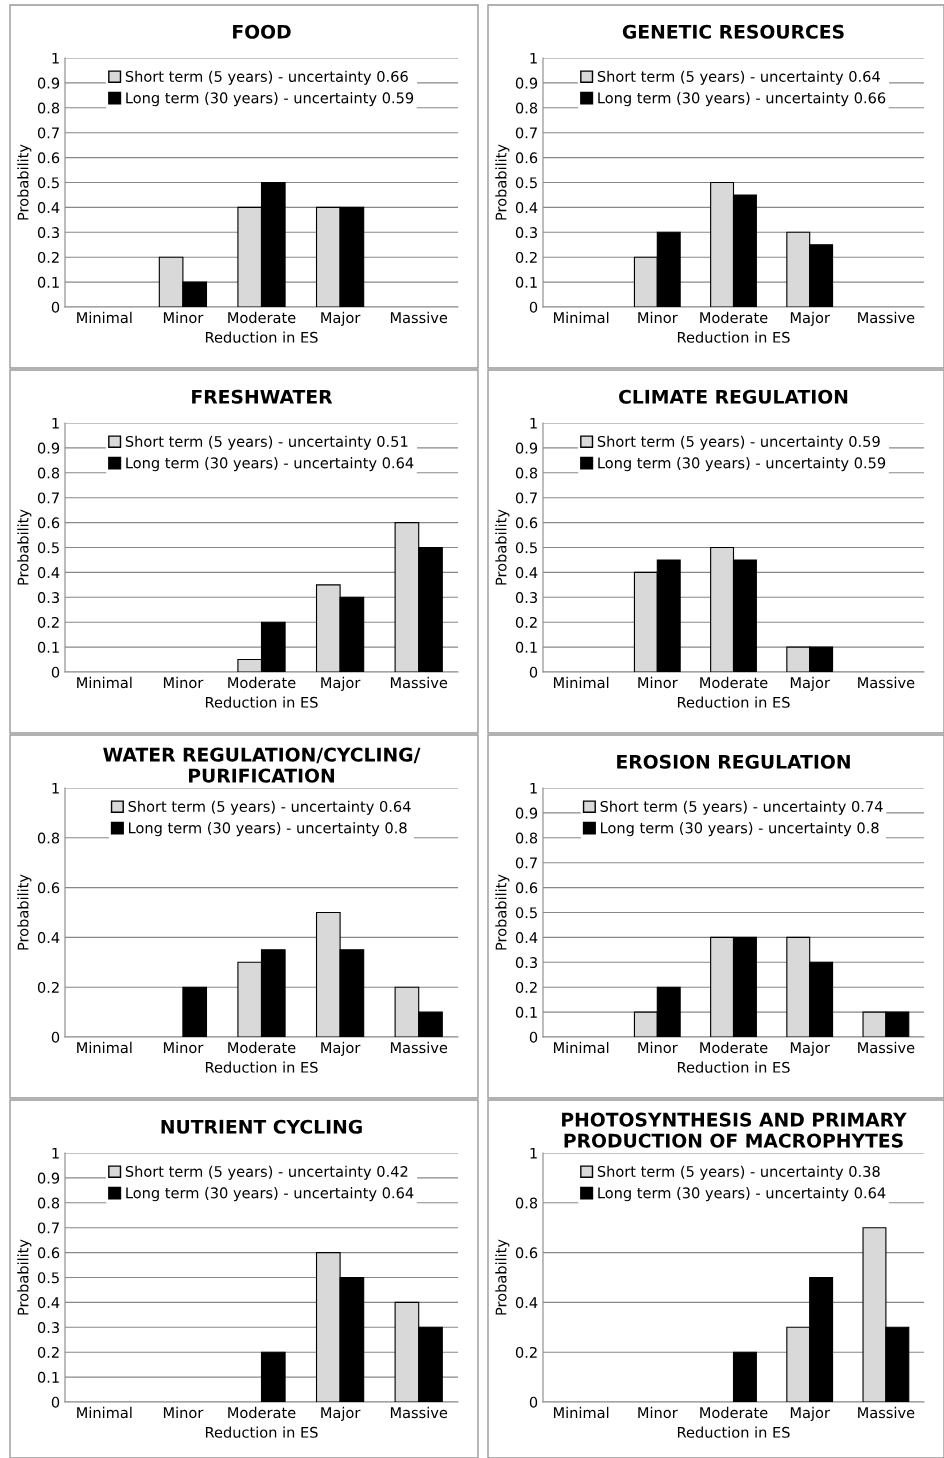 This screenshot has width=944, height=1458. I want to click on chart-title: EROSION REGULATION, so click(733, 761).